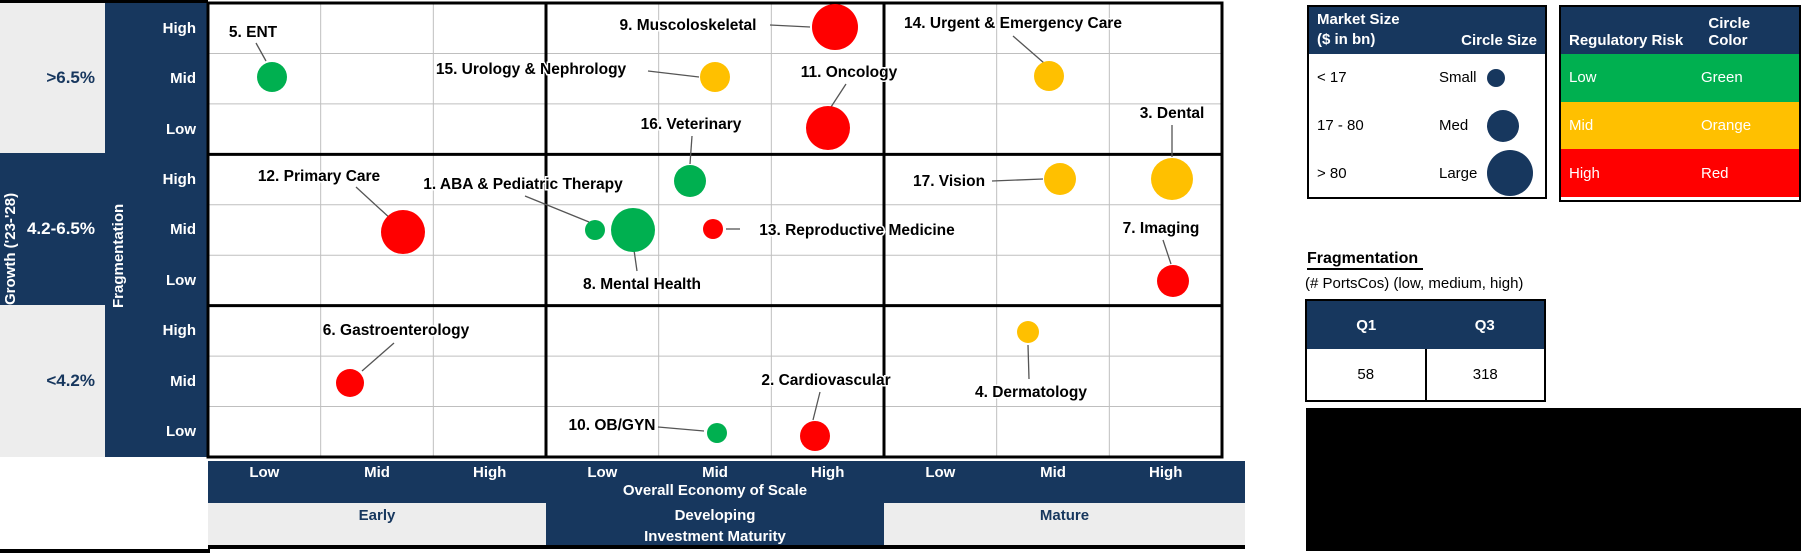  Describe the element at coordinates (1626, 40) in the screenshot. I see `regulatory-risk-column-header: Regulatory Risk` at that location.